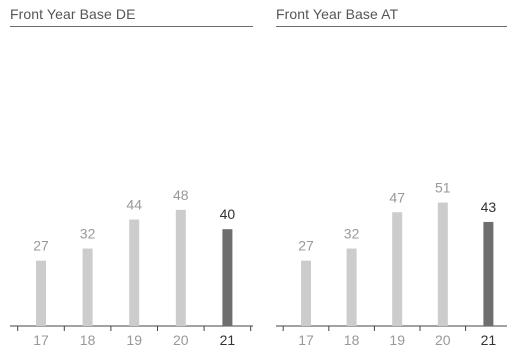 The width and height of the screenshot is (509, 352). Describe the element at coordinates (397, 197) in the screenshot. I see `value-label-19: 47` at that location.